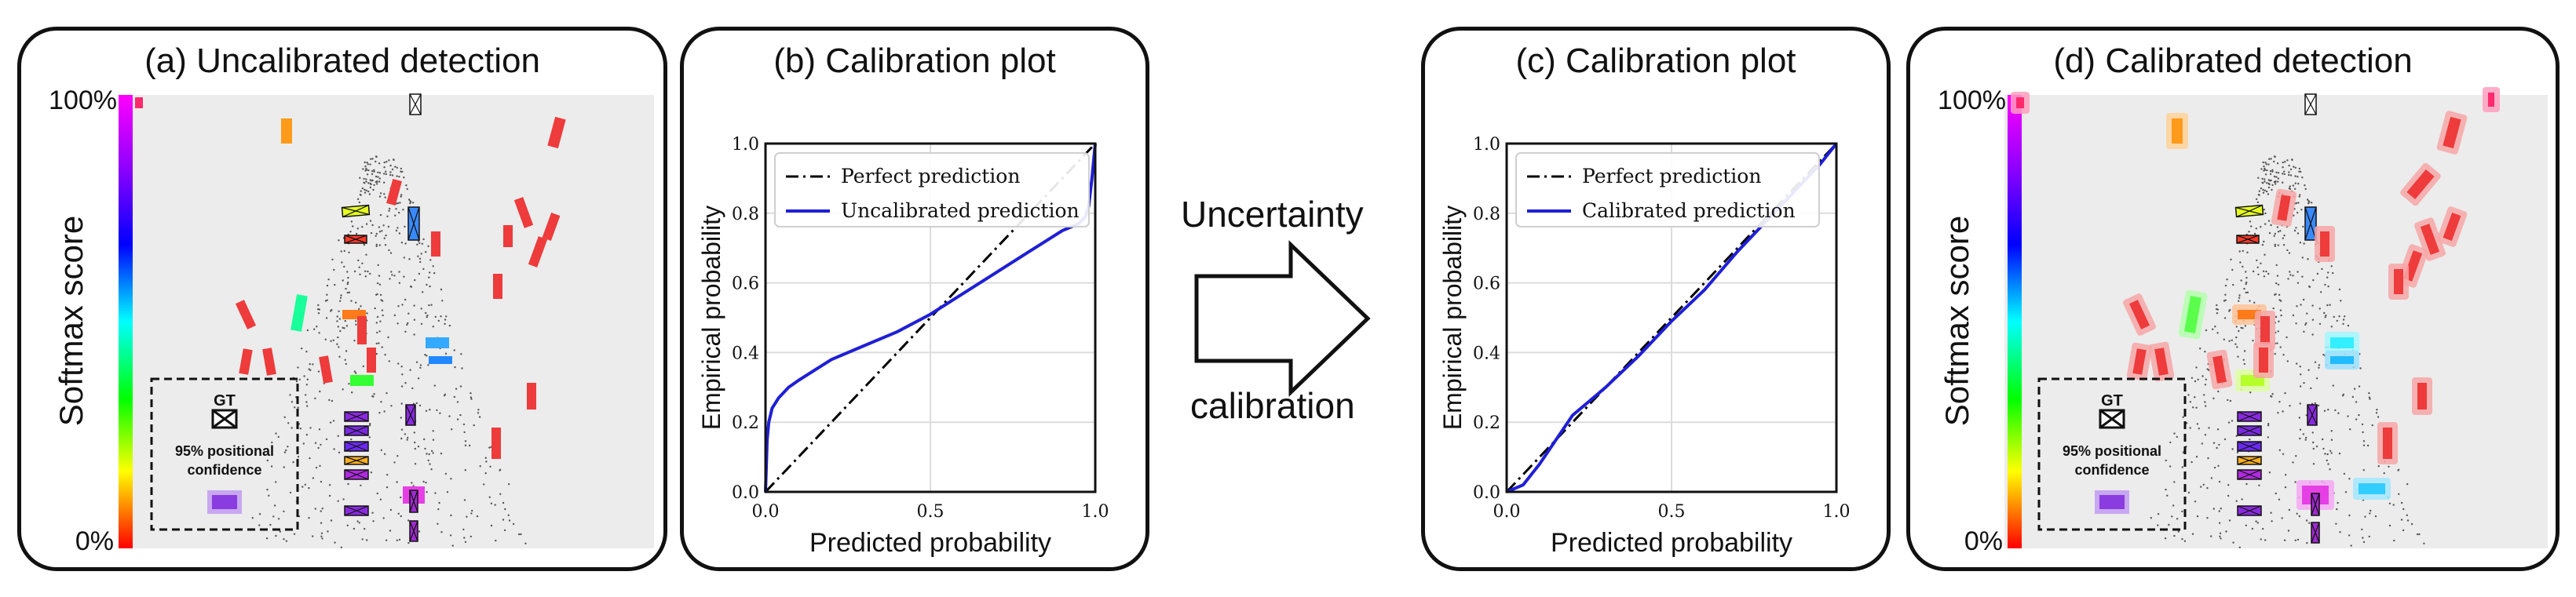  What do you see at coordinates (1972, 100) in the screenshot?
I see `colorbar-top-label: 100%` at bounding box center [1972, 100].